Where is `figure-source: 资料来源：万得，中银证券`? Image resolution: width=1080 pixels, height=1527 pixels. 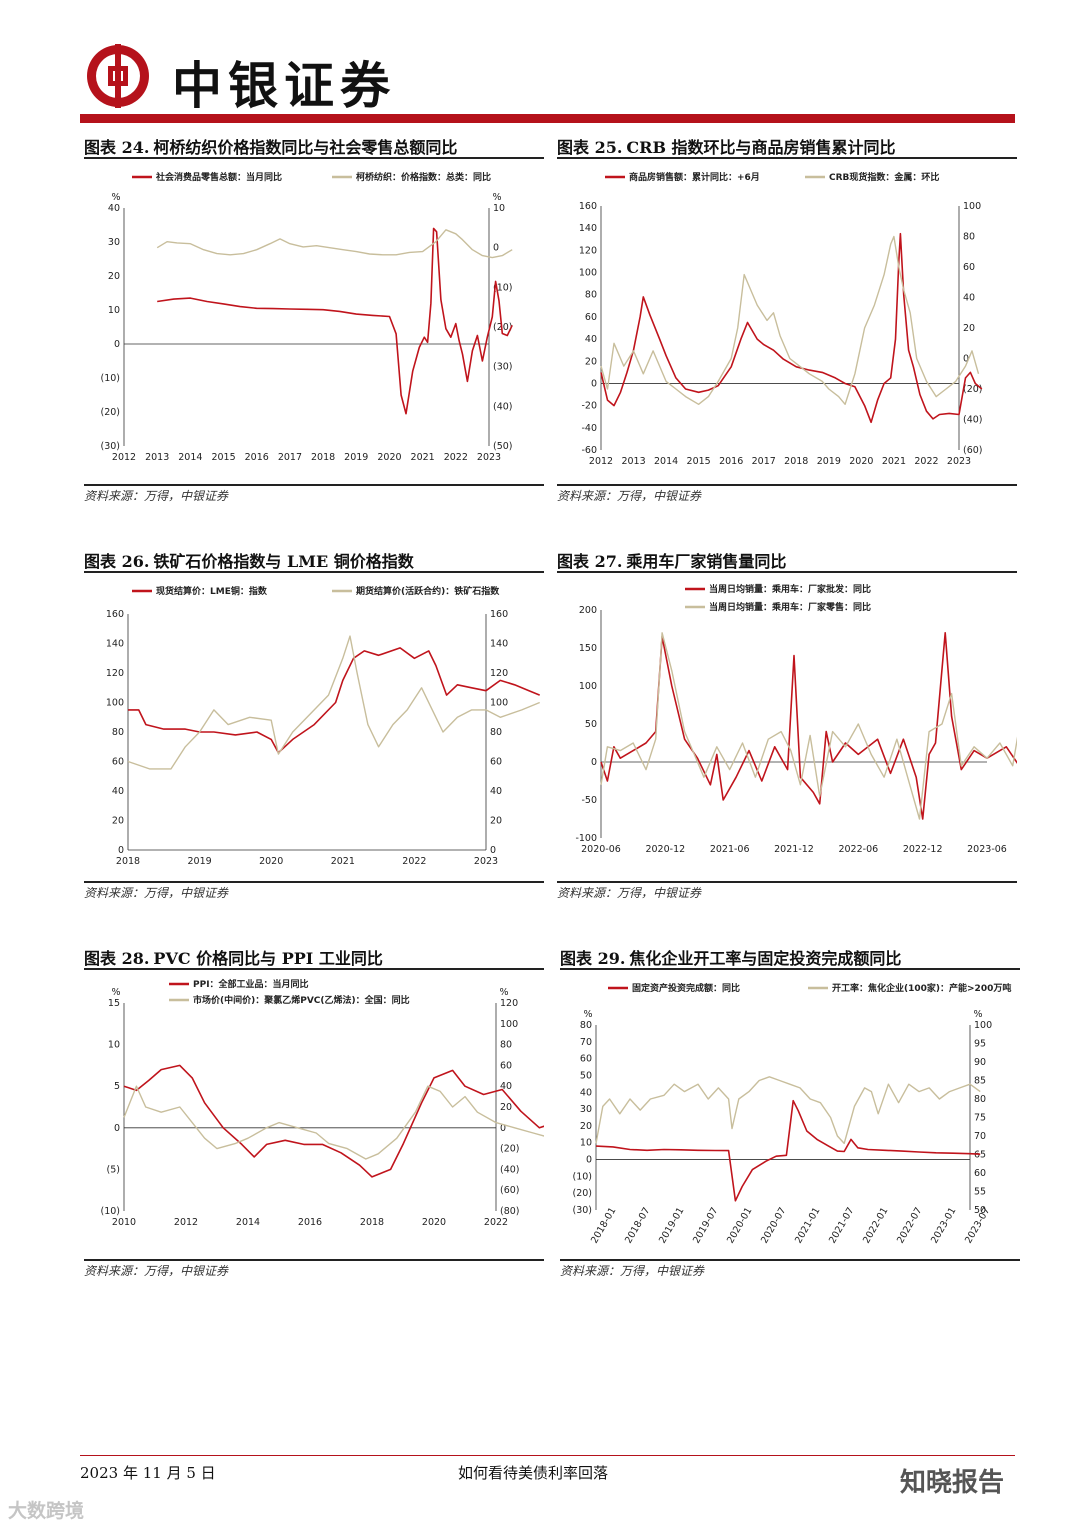
figure-source: 资料来源：万得，中银证券 is located at coordinates (156, 893).